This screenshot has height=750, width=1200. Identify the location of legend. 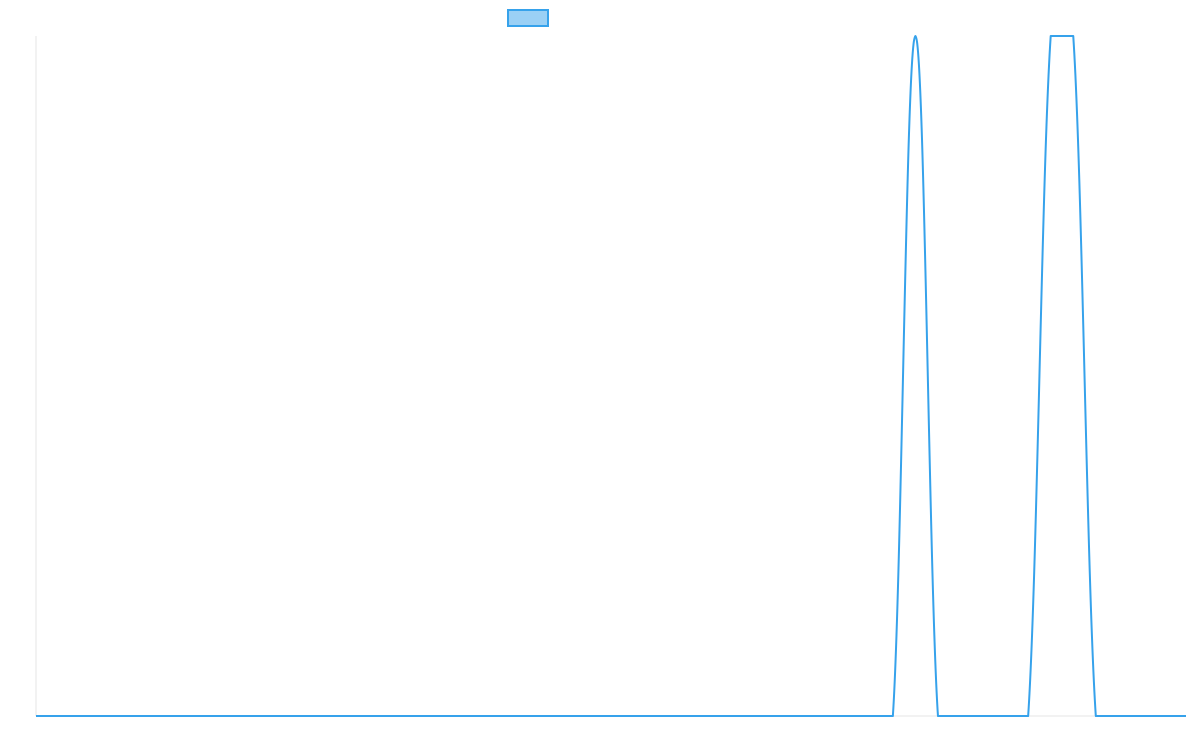
(528, 18).